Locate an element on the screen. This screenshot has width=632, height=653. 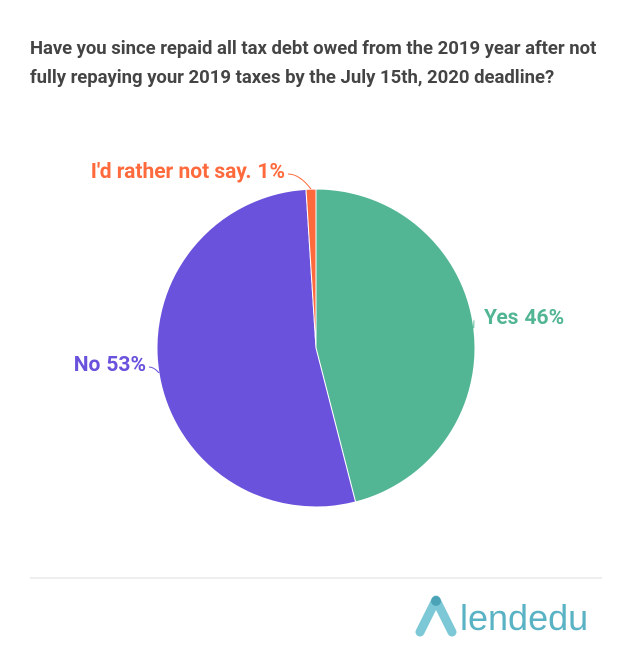
logo-text: lendedu is located at coordinates (524, 617).